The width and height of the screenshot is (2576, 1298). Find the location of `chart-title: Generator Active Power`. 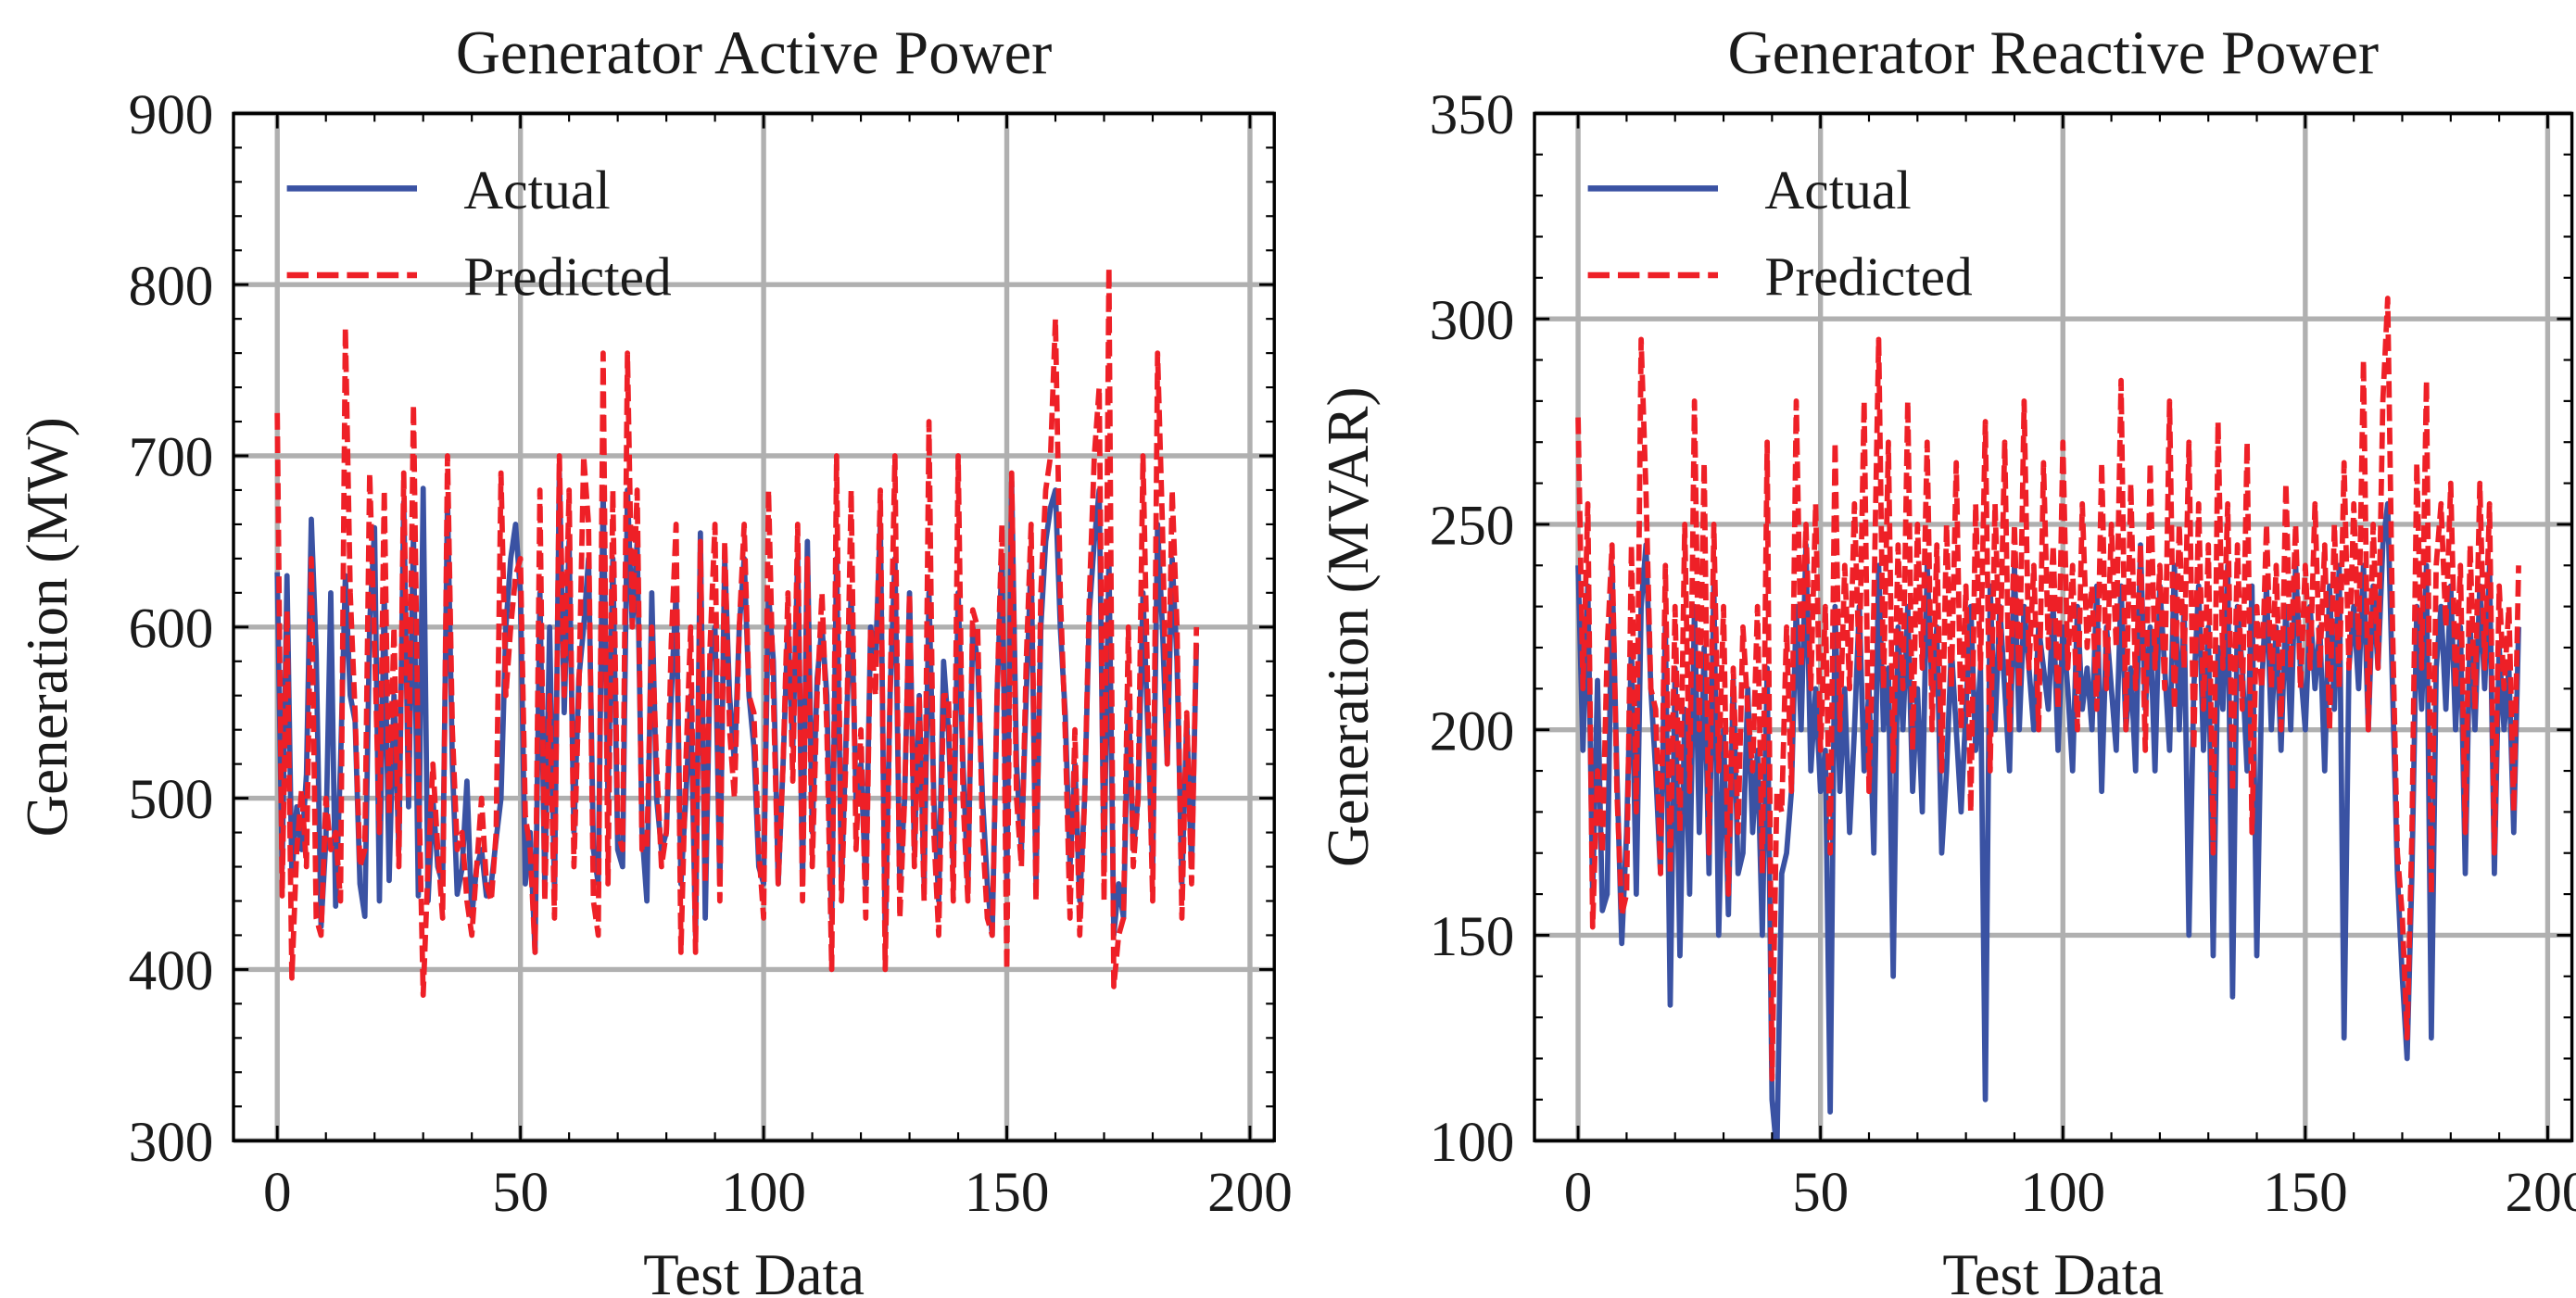

chart-title: Generator Active Power is located at coordinates (754, 53).